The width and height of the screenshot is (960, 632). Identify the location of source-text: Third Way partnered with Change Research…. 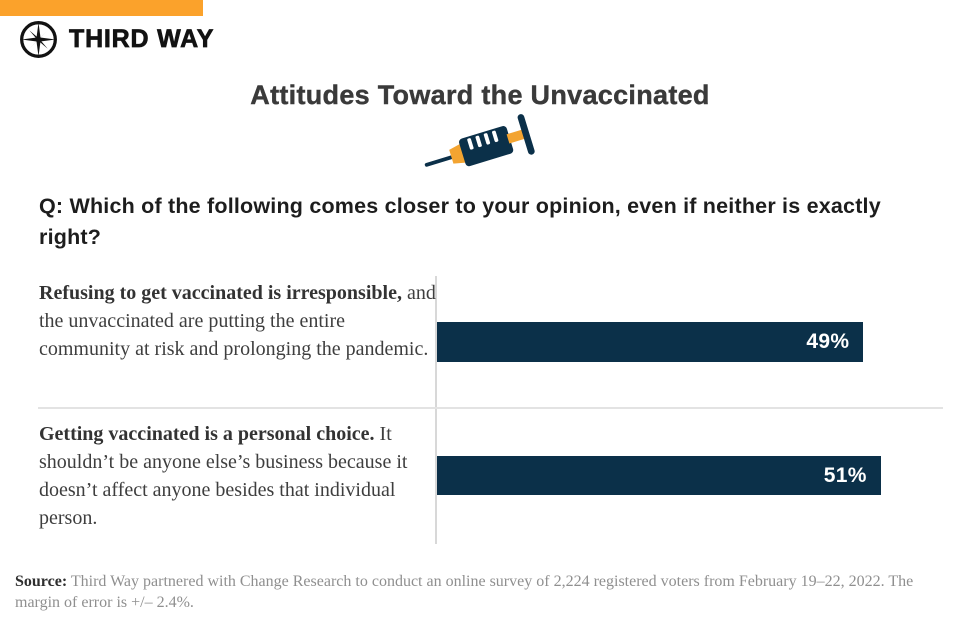
(464, 592).